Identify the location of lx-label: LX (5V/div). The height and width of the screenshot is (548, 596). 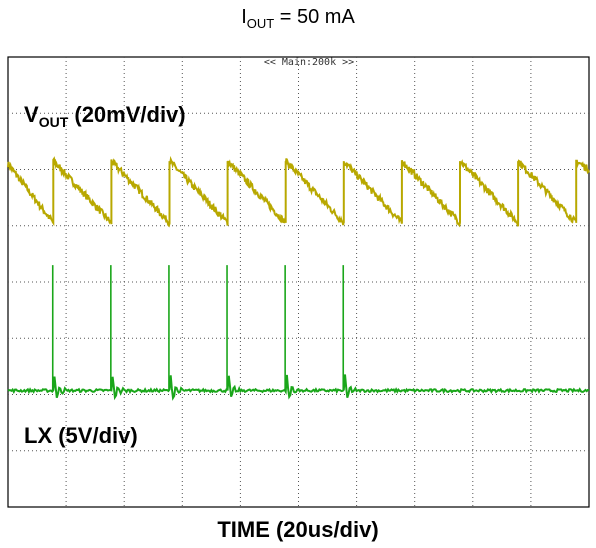
(81, 435).